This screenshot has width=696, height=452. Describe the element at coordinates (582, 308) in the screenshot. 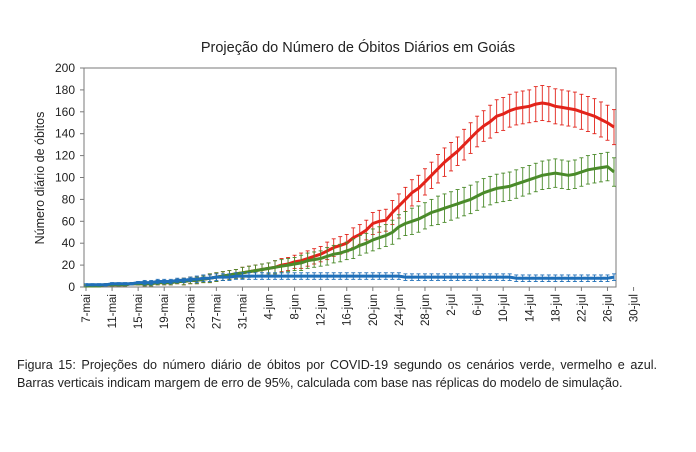

I see `x-tick-label: 22-jul` at that location.